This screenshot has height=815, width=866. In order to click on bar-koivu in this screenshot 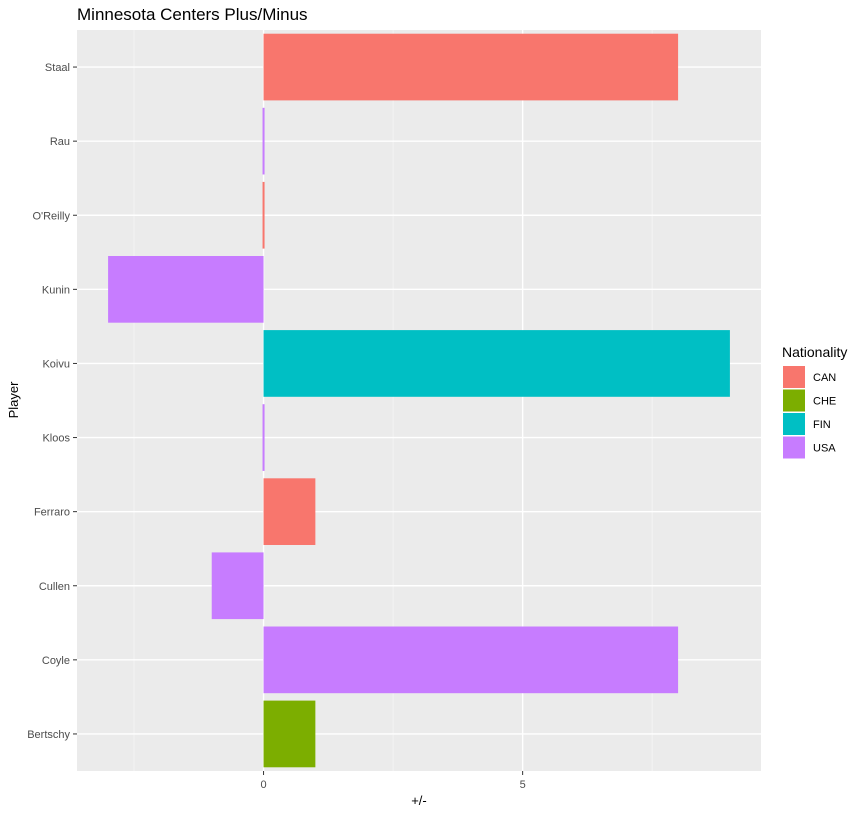, I will do `click(496, 363)`.